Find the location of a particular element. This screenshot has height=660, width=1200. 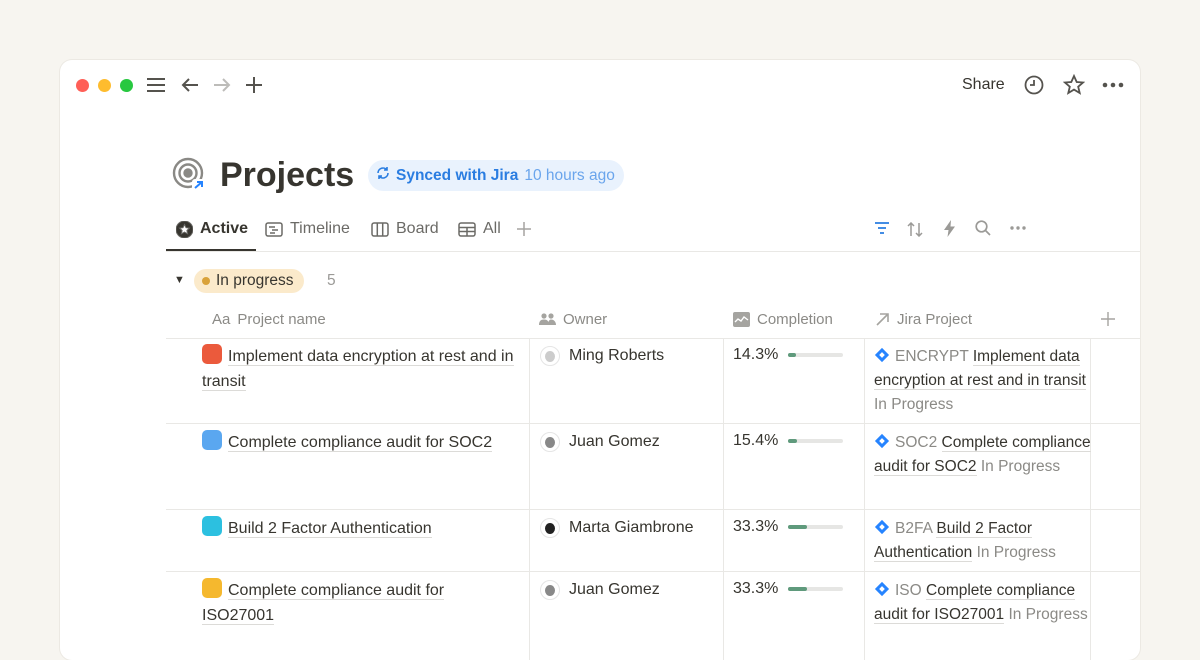

more-options-icon is located at coordinates (1018, 228).